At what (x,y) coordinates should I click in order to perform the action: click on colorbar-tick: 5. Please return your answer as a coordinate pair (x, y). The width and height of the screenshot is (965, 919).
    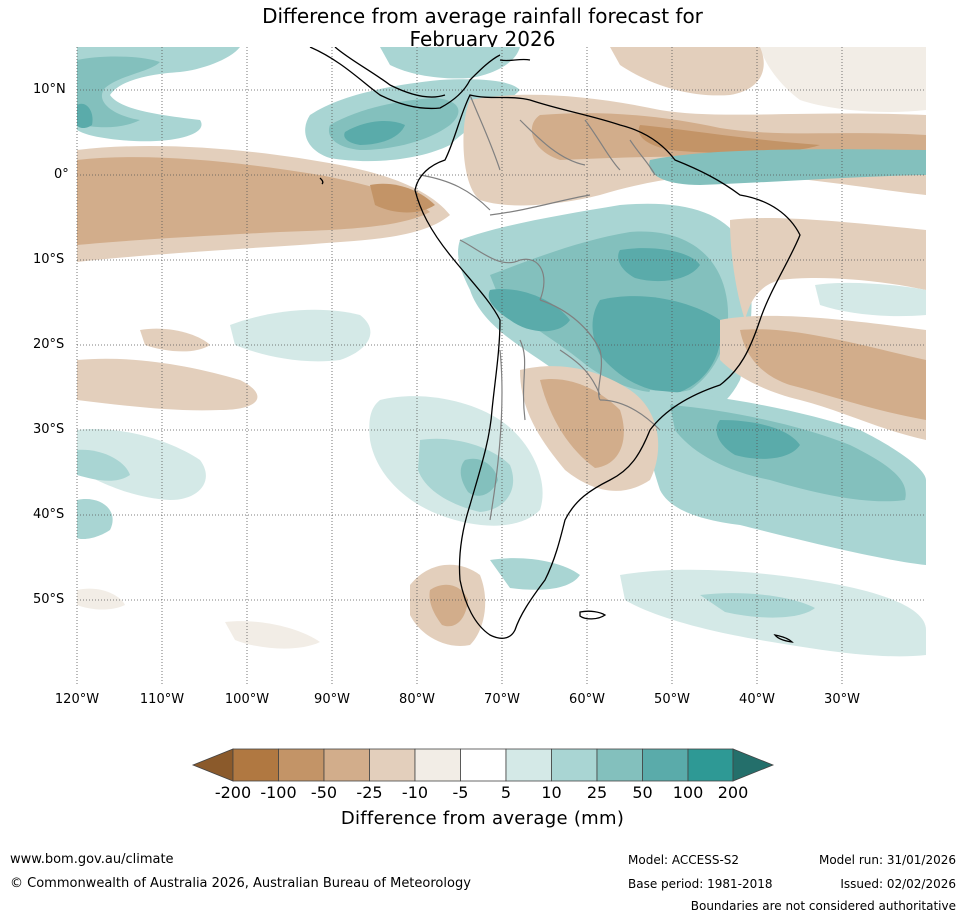
    Looking at the image, I should click on (506, 792).